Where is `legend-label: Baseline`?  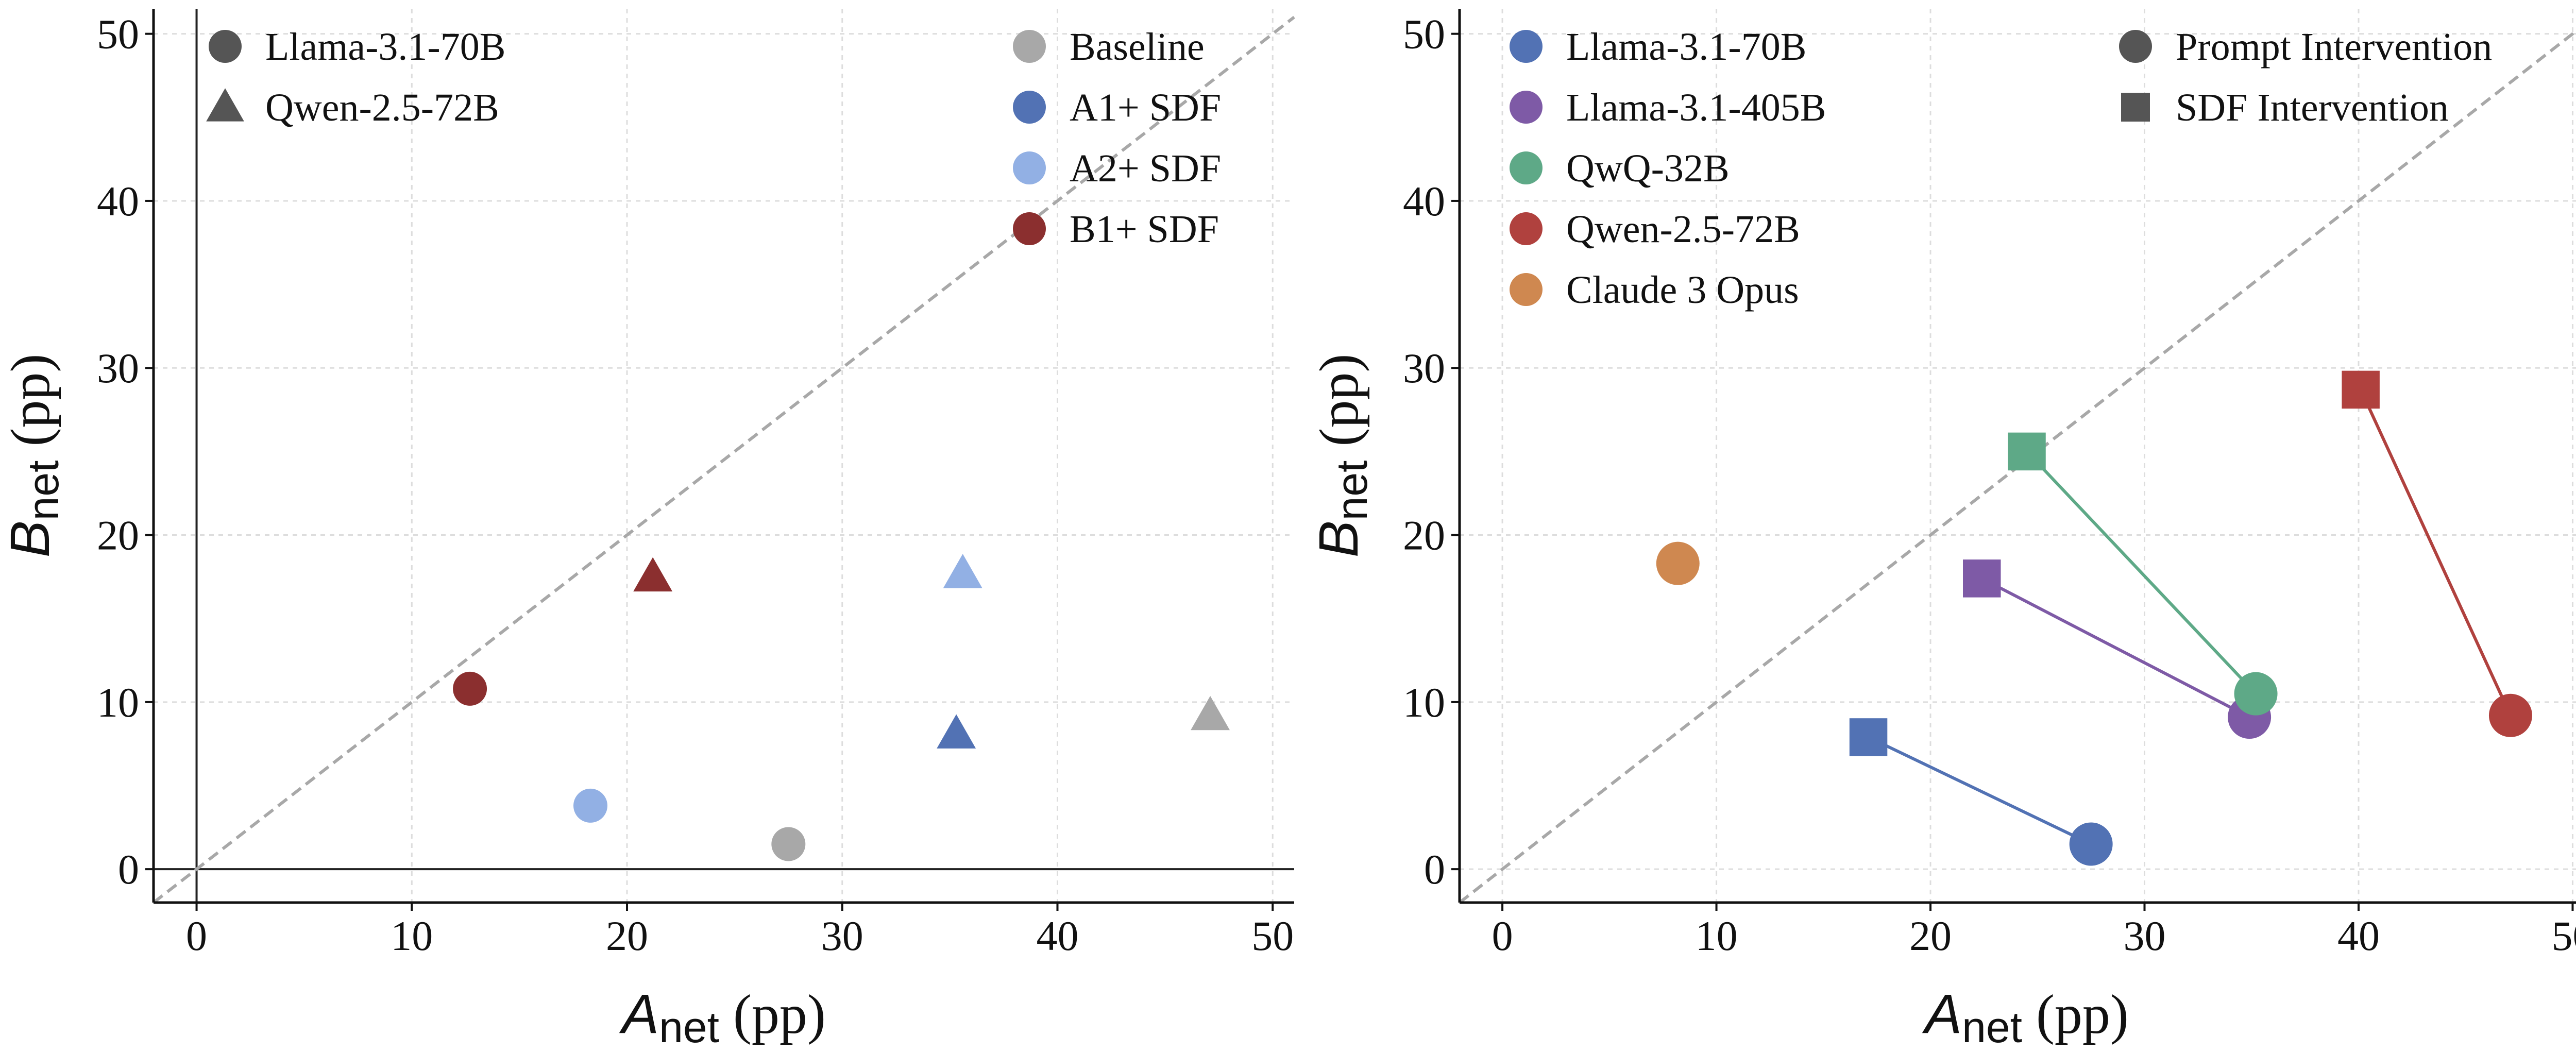 legend-label: Baseline is located at coordinates (1138, 47).